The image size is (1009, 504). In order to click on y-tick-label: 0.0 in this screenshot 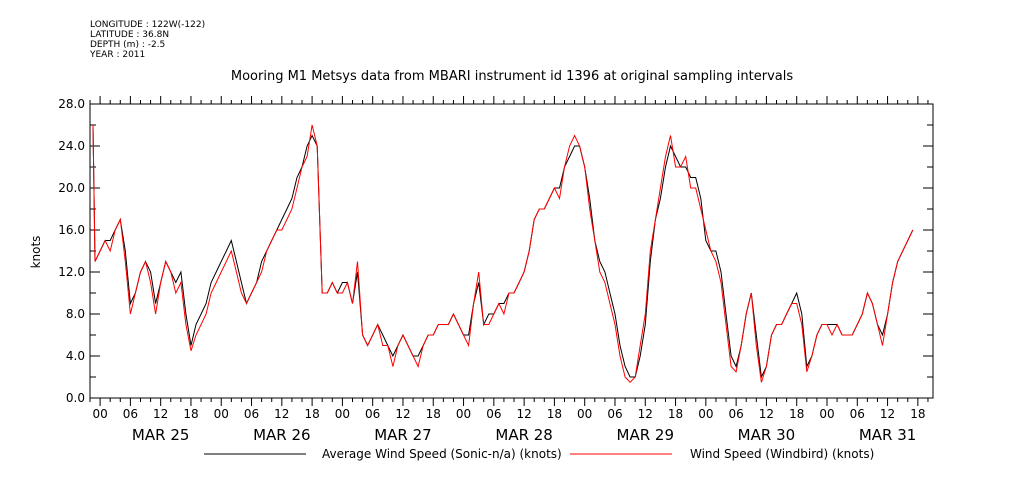, I will do `click(75, 398)`.